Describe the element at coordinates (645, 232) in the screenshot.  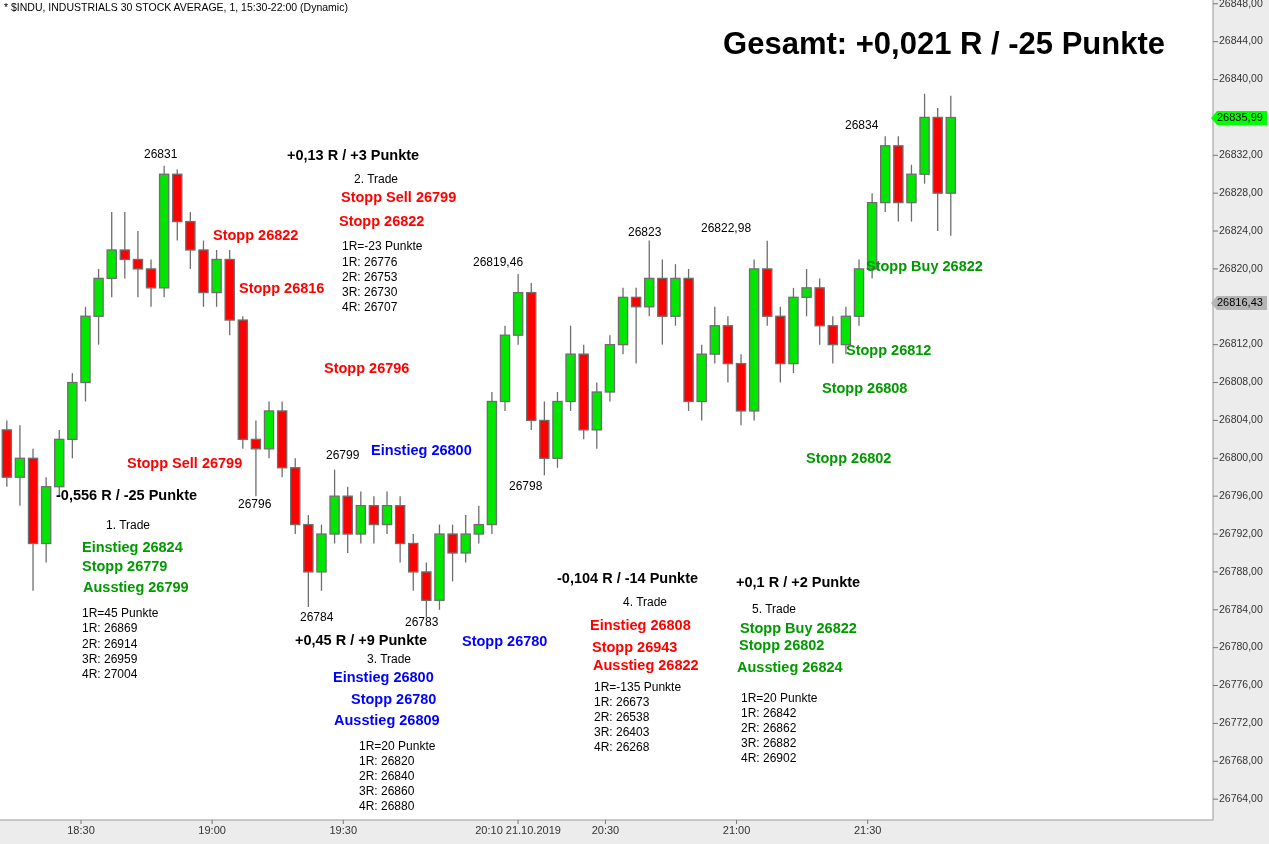
I see `annotation: 26823` at that location.